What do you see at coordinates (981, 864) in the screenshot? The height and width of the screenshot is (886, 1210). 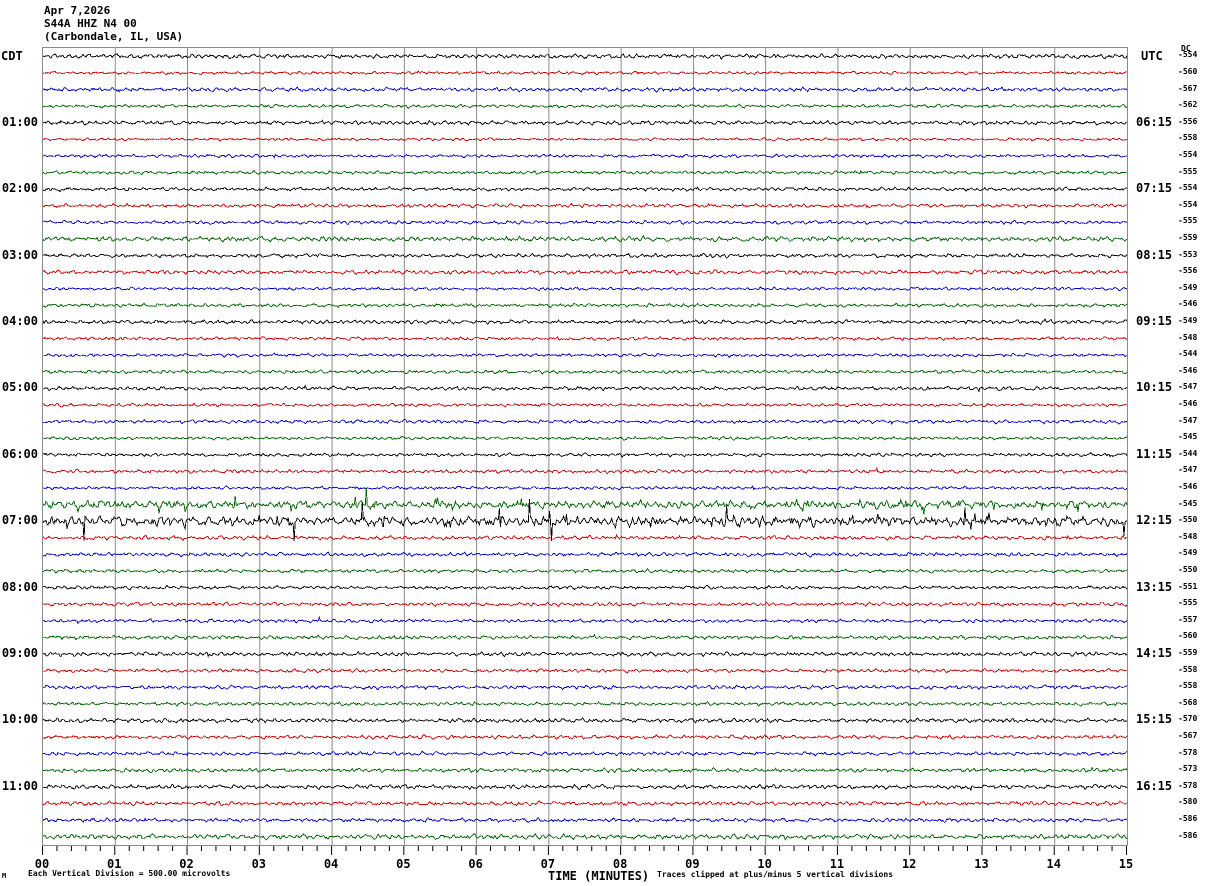 I see `x-axis-tick-label: 13` at bounding box center [981, 864].